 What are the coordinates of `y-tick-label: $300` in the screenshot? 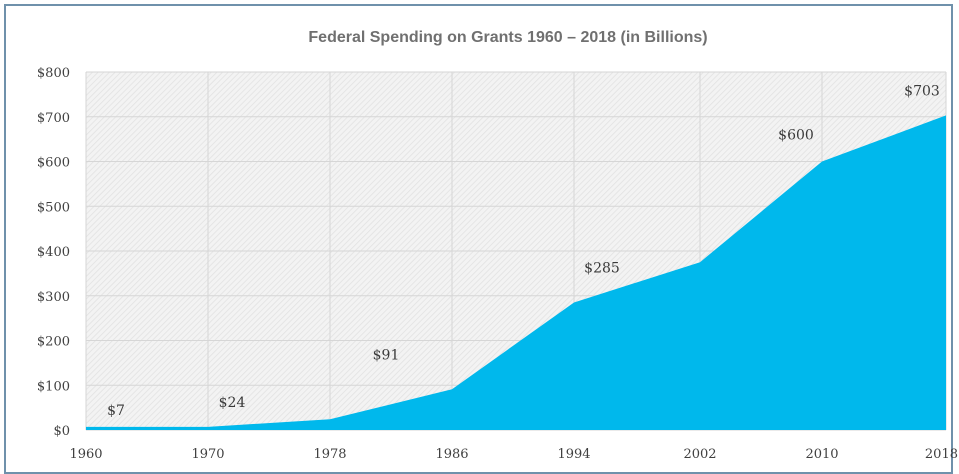 It's located at (53, 297).